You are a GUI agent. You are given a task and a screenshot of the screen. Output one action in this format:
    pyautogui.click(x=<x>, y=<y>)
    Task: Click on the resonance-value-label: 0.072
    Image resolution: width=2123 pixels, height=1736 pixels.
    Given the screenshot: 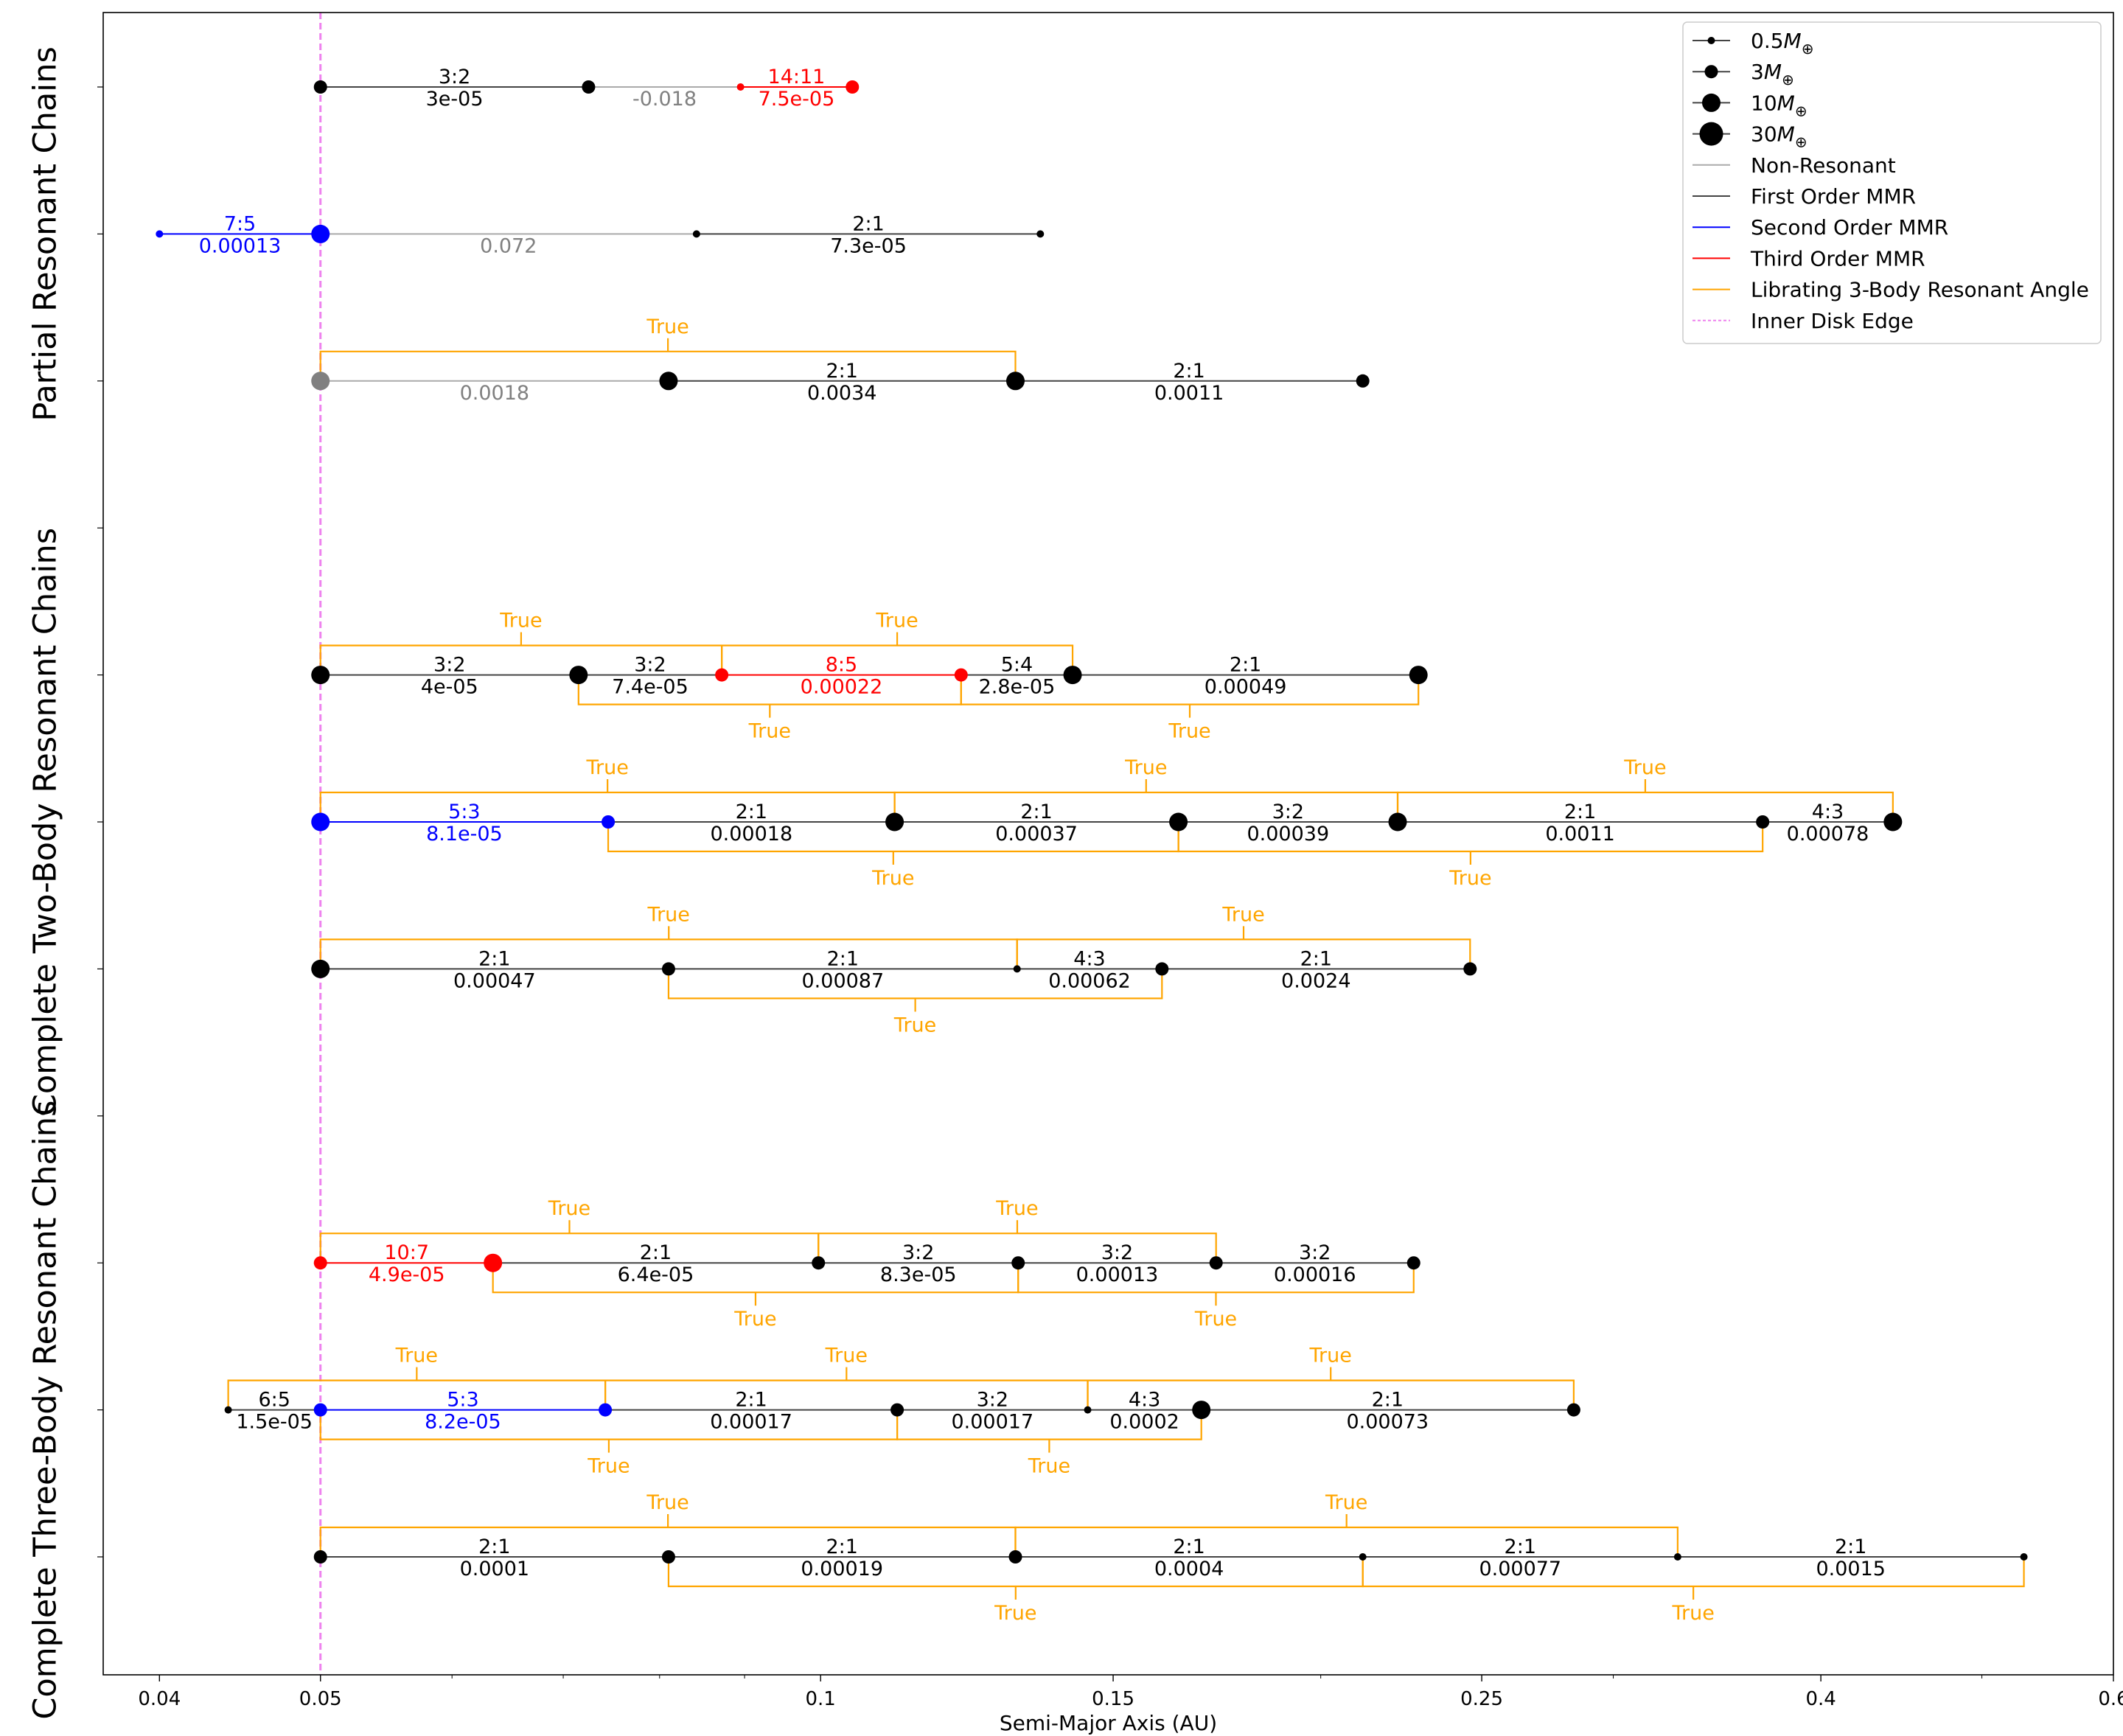 What is the action you would take?
    pyautogui.click(x=508, y=245)
    